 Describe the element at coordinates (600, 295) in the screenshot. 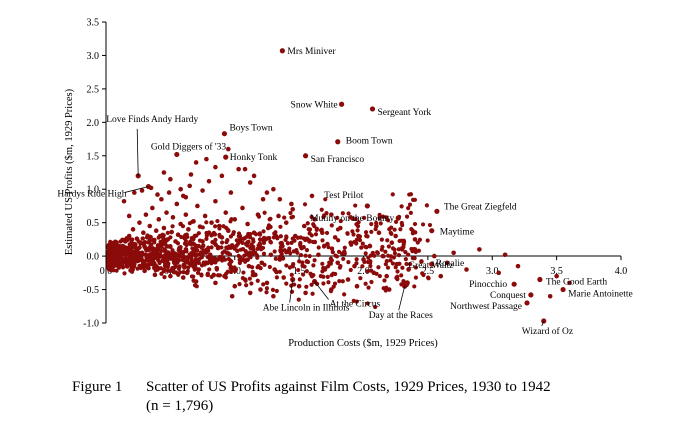

I see `point-label: Marie Antoinette` at that location.